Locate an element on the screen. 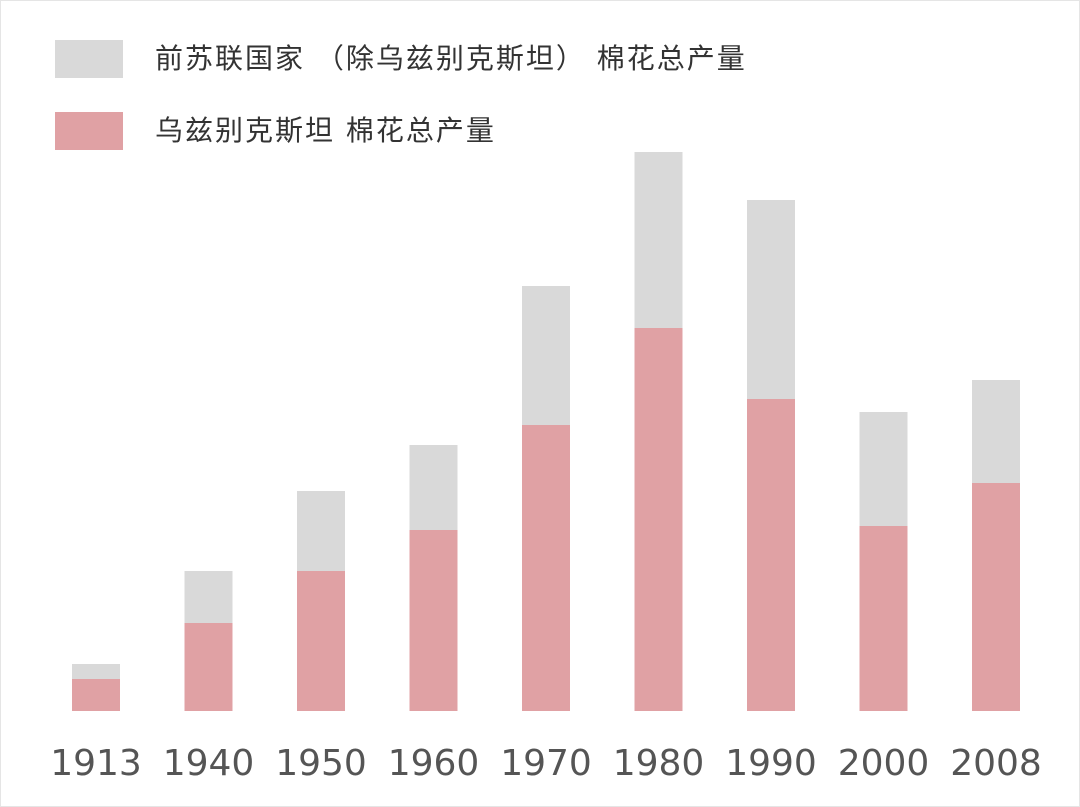 This screenshot has width=1080, height=807. x-tick-label: 1990 is located at coordinates (771, 763).